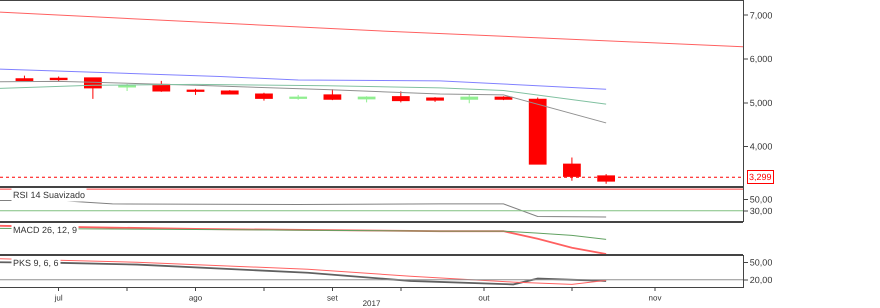 This screenshot has width=880, height=308. What do you see at coordinates (333, 298) in the screenshot?
I see `x-tick-label: set` at bounding box center [333, 298].